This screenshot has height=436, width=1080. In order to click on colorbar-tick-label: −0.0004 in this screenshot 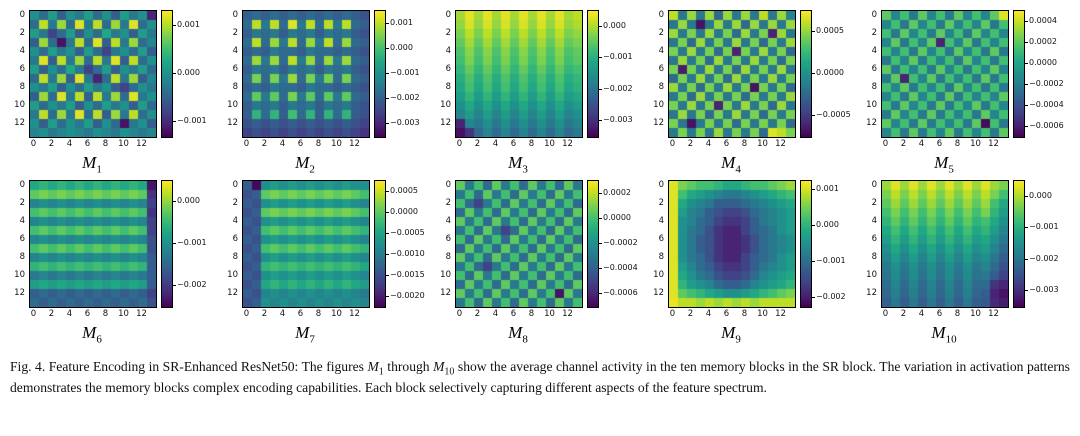, I will do `click(620, 268)`.